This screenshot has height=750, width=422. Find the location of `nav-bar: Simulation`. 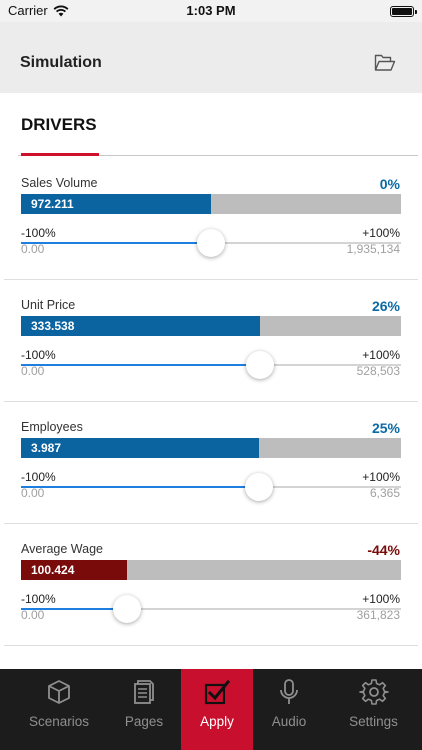

nav-bar: Simulation is located at coordinates (211, 57).